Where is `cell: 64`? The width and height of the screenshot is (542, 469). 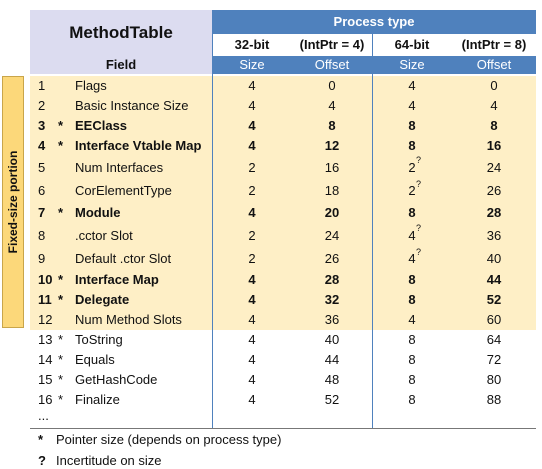 cell: 64 is located at coordinates (494, 339).